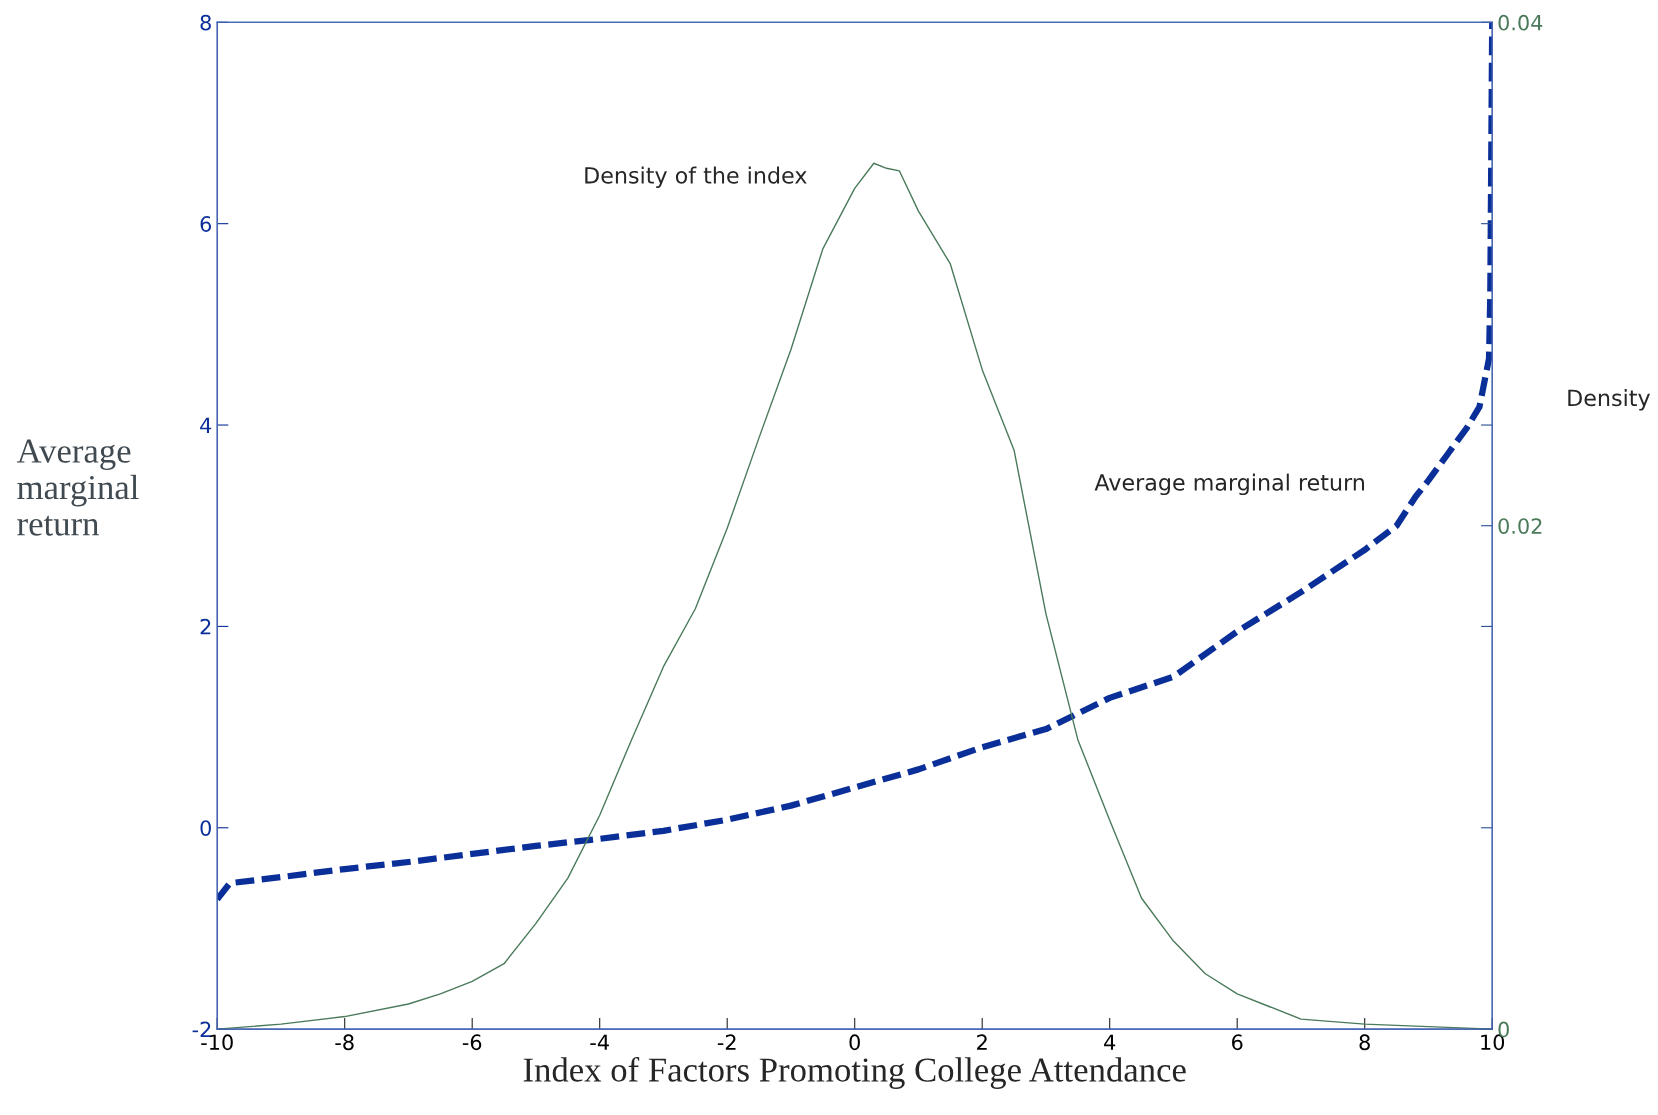 Image resolution: width=1658 pixels, height=1115 pixels. What do you see at coordinates (1364, 1042) in the screenshot?
I see `x-tick-label: 8` at bounding box center [1364, 1042].